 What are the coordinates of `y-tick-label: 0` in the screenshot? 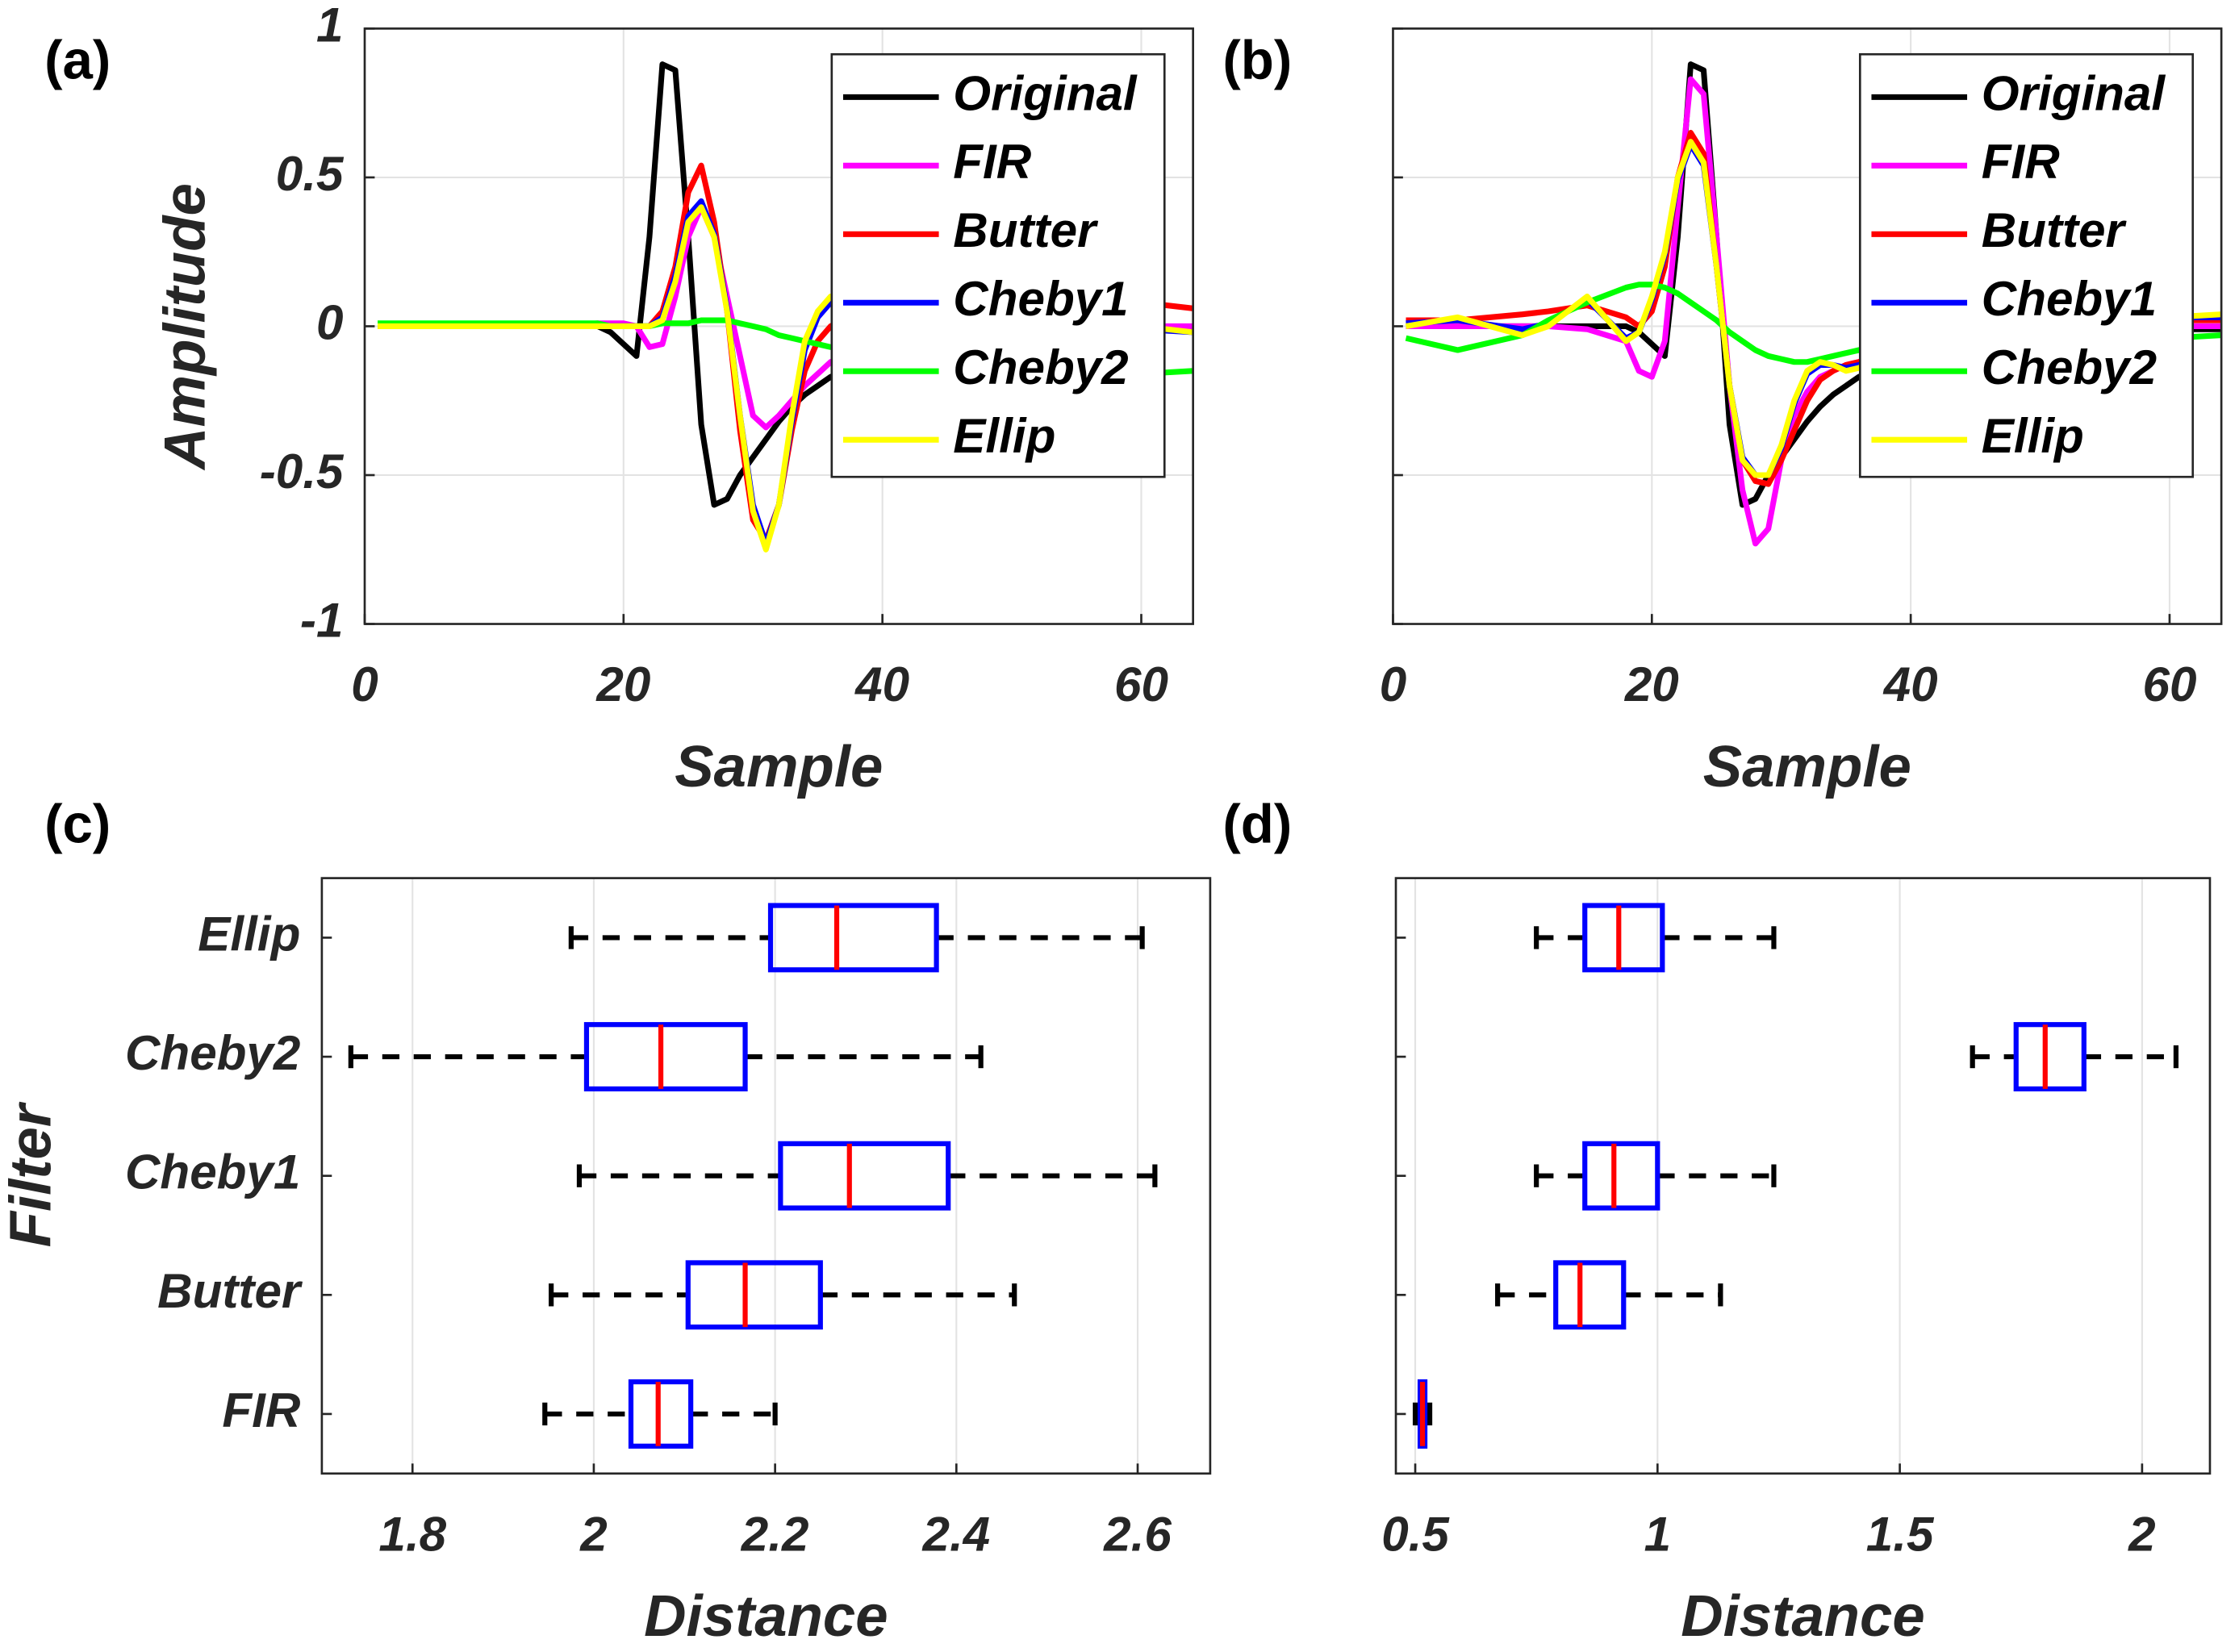 It's located at (329, 322).